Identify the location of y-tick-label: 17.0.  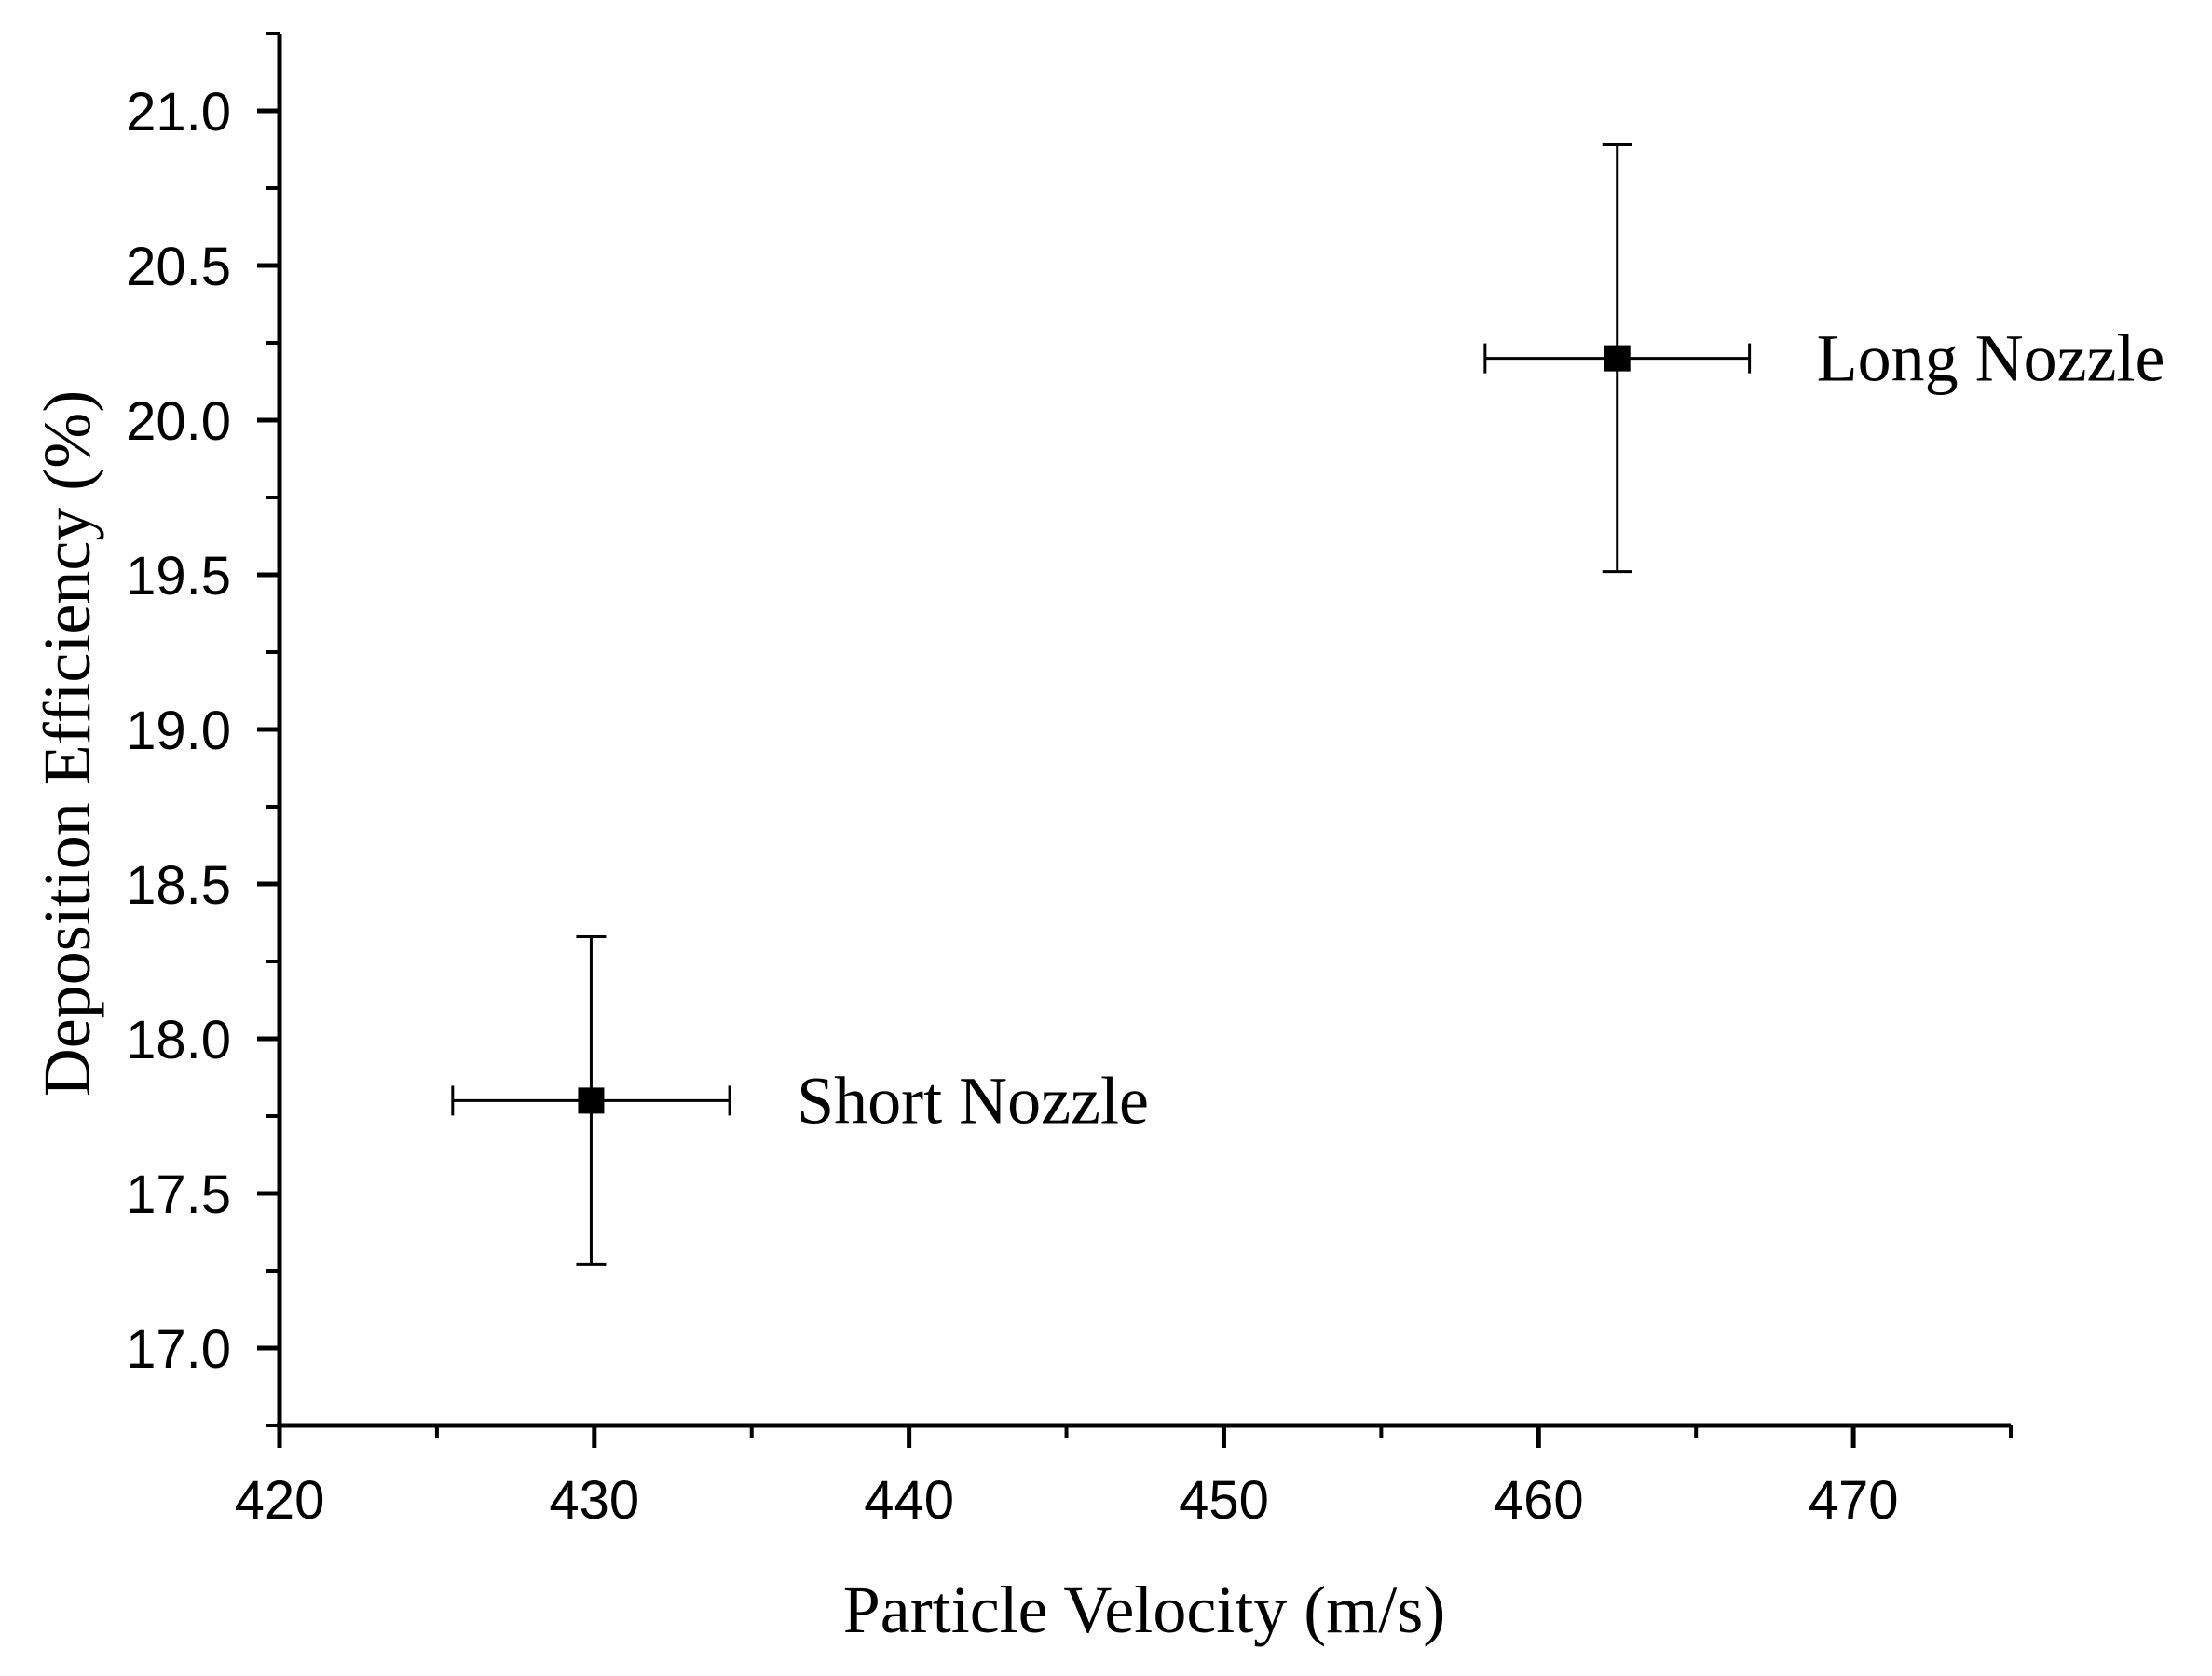
(178, 1349).